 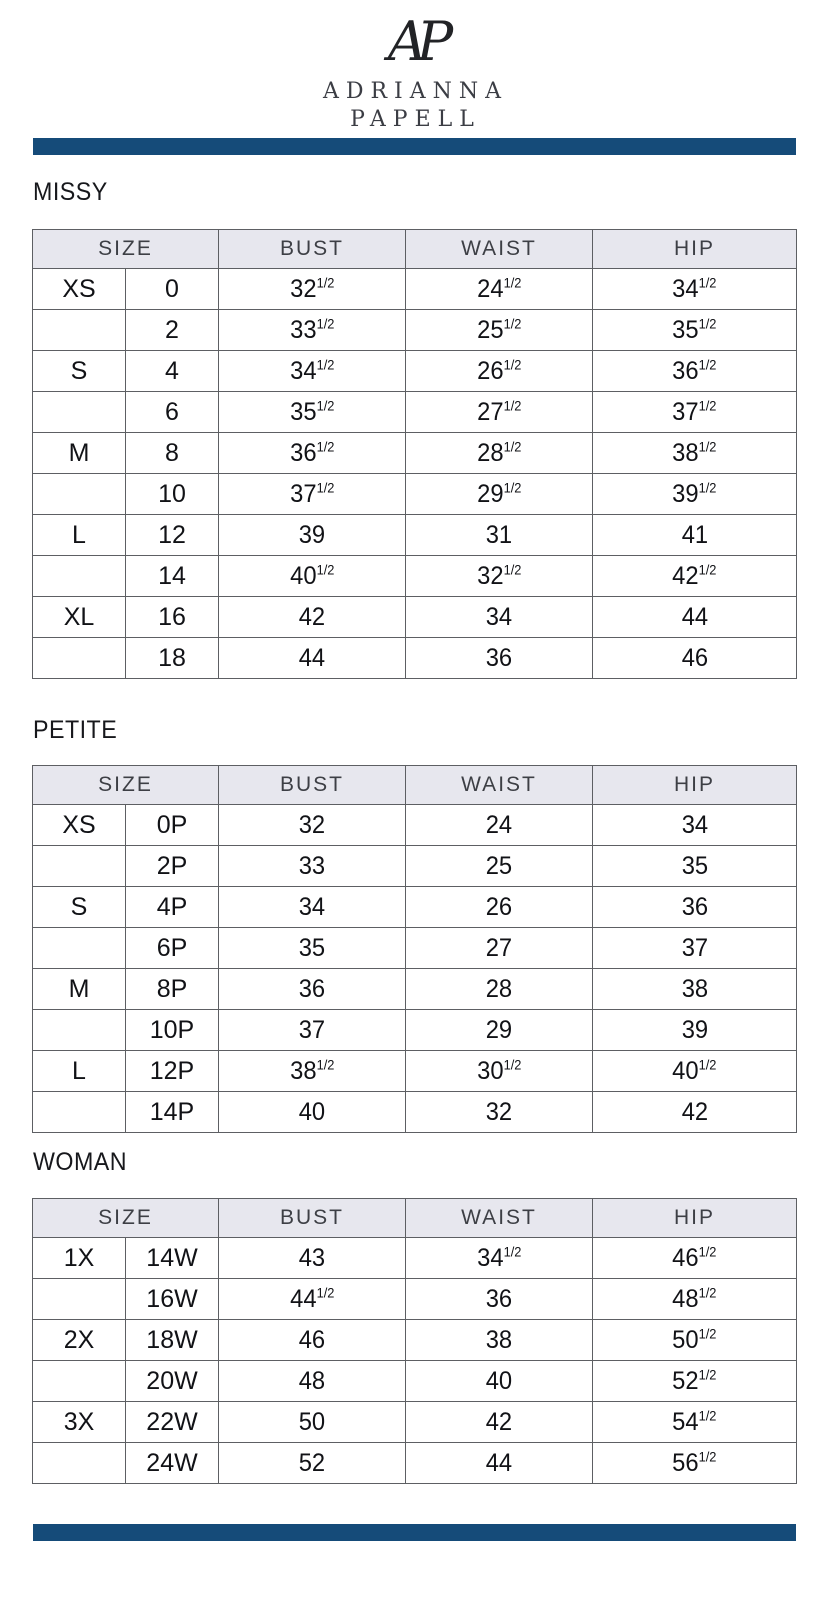 What do you see at coordinates (414, 617) in the screenshot?
I see `table-row: XL 16 42 34 44` at bounding box center [414, 617].